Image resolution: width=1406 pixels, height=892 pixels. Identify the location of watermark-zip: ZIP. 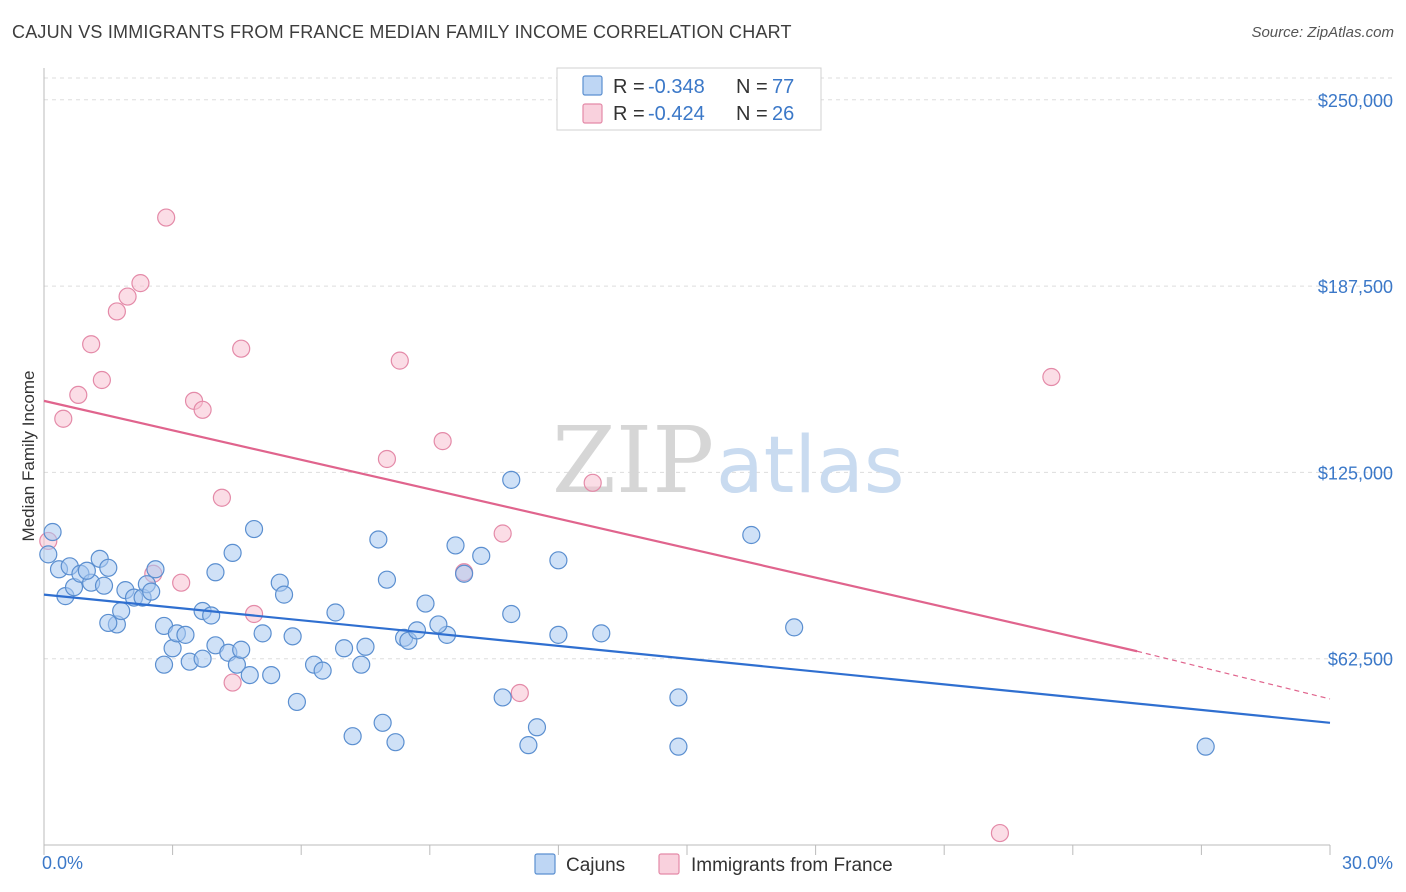
(633, 460).